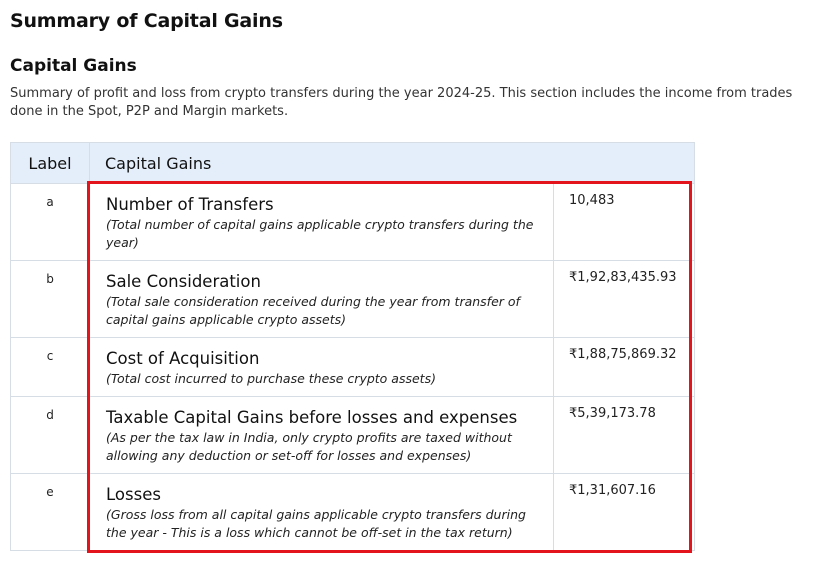  I want to click on row-value: ₹1,92,83,435.93, so click(624, 299).